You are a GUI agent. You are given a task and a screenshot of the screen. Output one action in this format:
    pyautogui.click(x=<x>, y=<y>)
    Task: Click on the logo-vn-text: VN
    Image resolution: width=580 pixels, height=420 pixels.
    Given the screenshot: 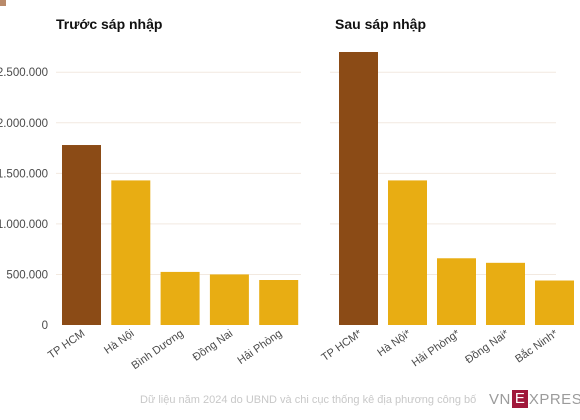 What is the action you would take?
    pyautogui.click(x=500, y=399)
    